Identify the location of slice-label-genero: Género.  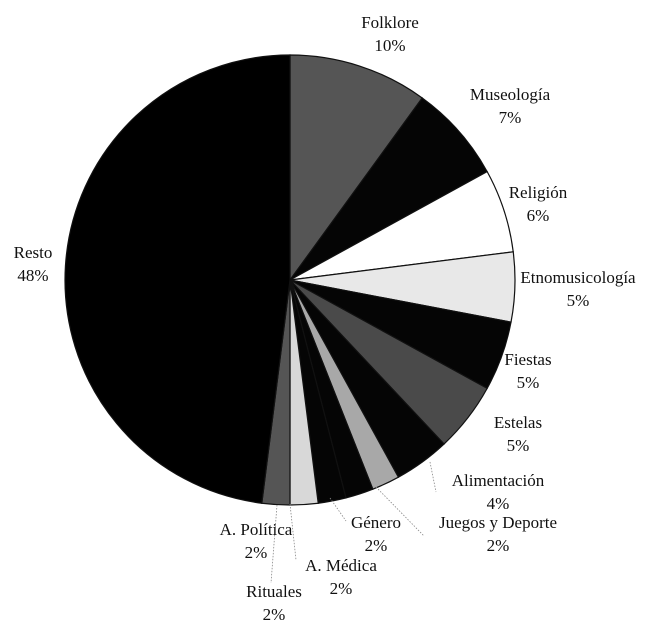
(376, 522).